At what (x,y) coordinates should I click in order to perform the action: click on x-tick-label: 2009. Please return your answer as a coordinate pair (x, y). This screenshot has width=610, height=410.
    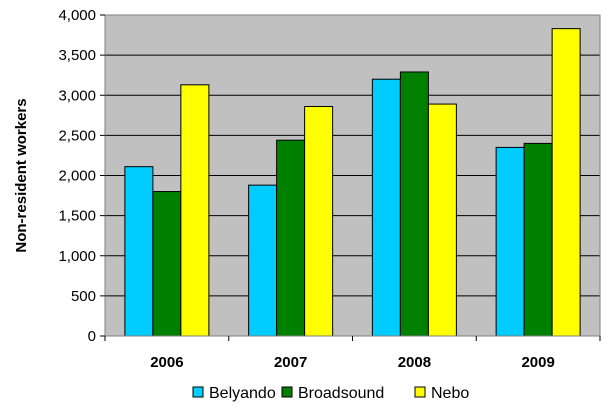
    Looking at the image, I should click on (537, 362).